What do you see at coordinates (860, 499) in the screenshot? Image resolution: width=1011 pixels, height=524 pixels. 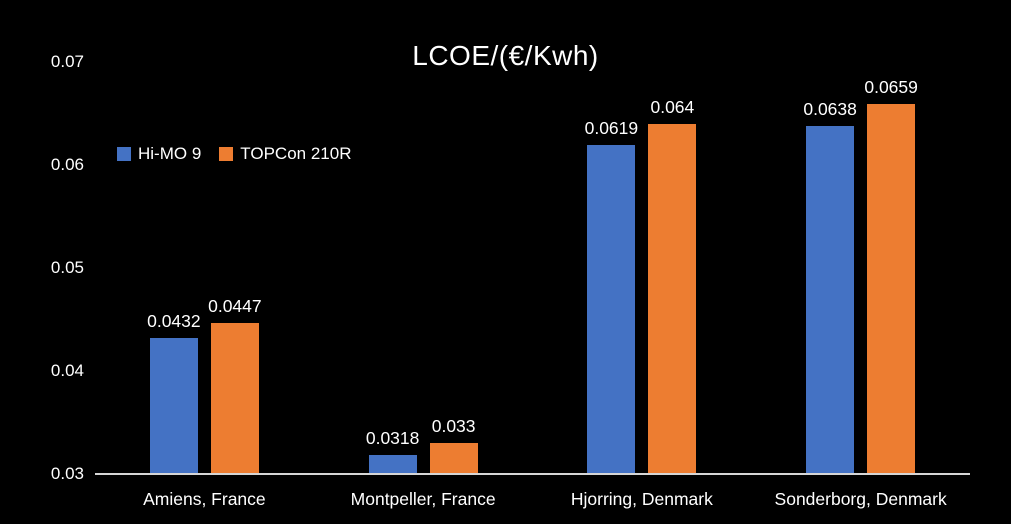 I see `x-category-label-3: Sonderborg, Denmark` at bounding box center [860, 499].